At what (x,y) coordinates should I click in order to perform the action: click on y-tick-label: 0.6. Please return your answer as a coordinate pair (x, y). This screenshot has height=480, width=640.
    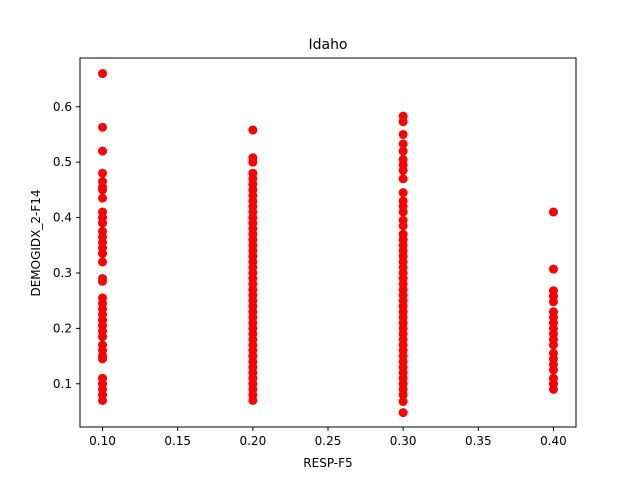
    Looking at the image, I should click on (62, 107).